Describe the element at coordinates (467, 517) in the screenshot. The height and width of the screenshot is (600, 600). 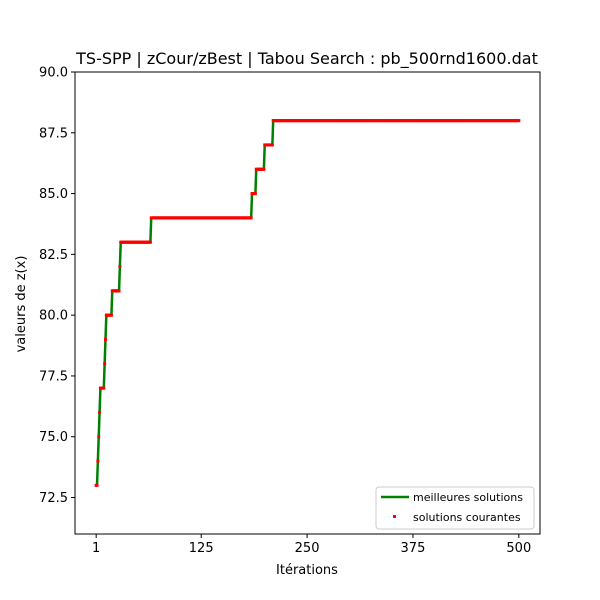
I see `legend-label-current: solutions courantes` at that location.